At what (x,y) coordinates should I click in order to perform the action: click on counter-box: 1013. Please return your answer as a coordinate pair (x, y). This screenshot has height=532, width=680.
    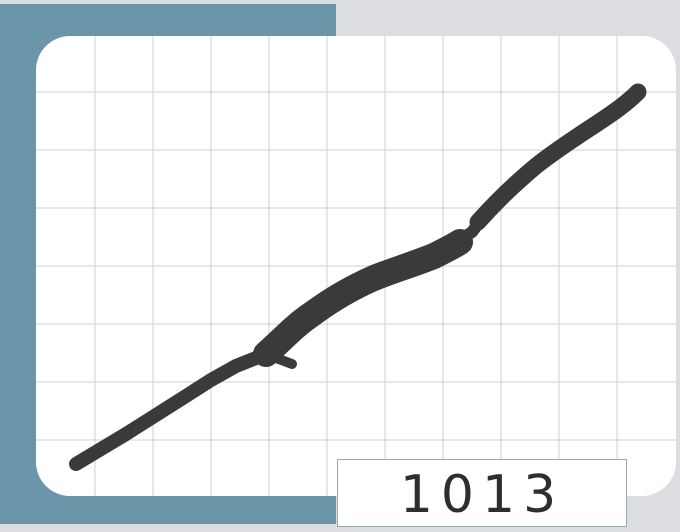
    Looking at the image, I should click on (482, 493).